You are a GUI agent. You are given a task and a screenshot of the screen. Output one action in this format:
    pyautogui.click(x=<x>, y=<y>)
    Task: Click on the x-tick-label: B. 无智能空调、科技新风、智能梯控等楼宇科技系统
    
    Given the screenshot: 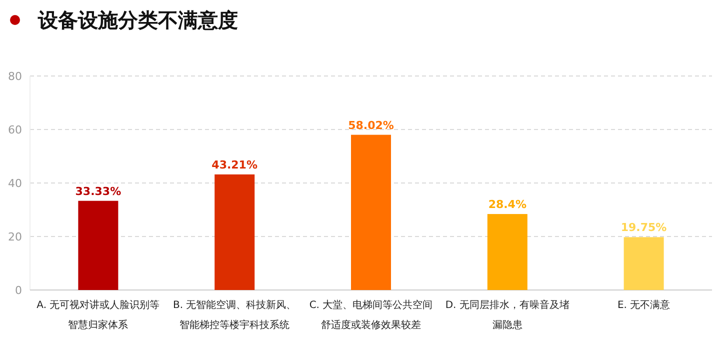 What is the action you would take?
    pyautogui.click(x=234, y=315)
    